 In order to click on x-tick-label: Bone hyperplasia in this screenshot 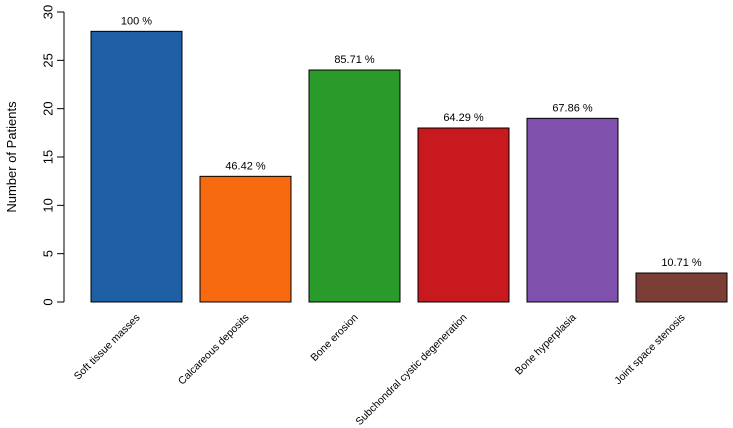, I will do `click(546, 345)`.